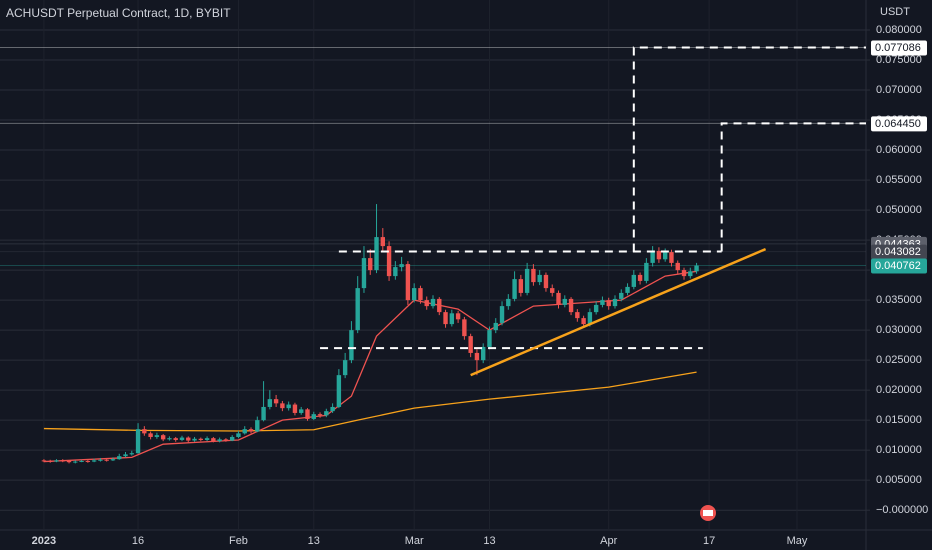  I want to click on price-label: 0.064450, so click(898, 124).